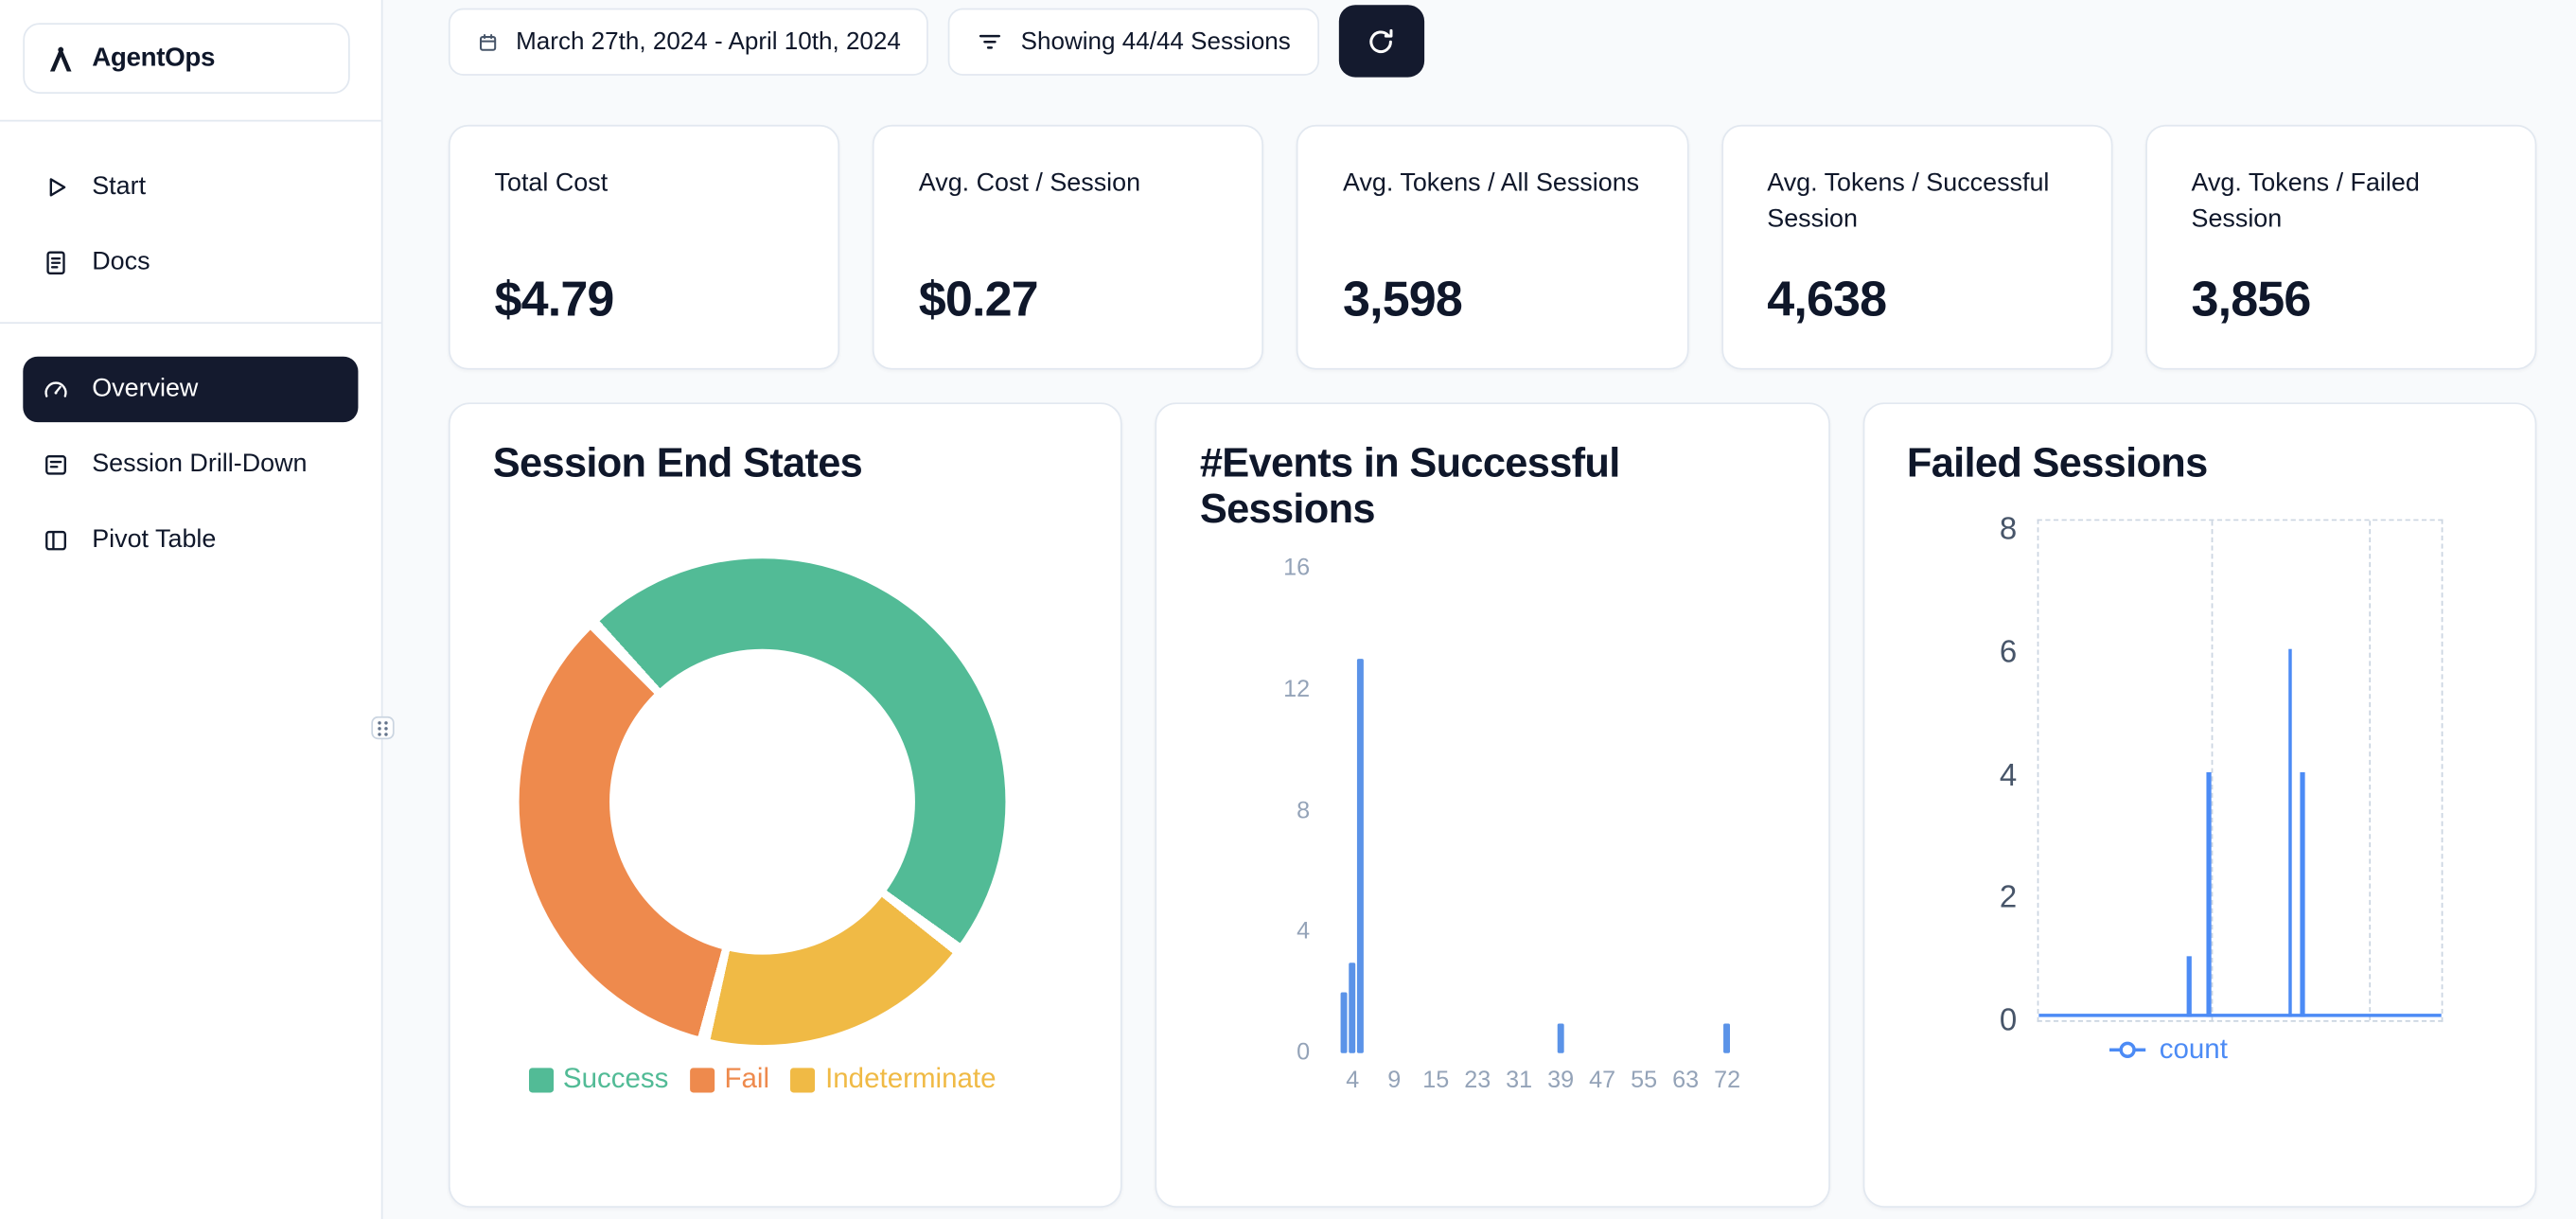 The width and height of the screenshot is (2576, 1219). I want to click on legend-label: Indeterminate, so click(911, 1079).